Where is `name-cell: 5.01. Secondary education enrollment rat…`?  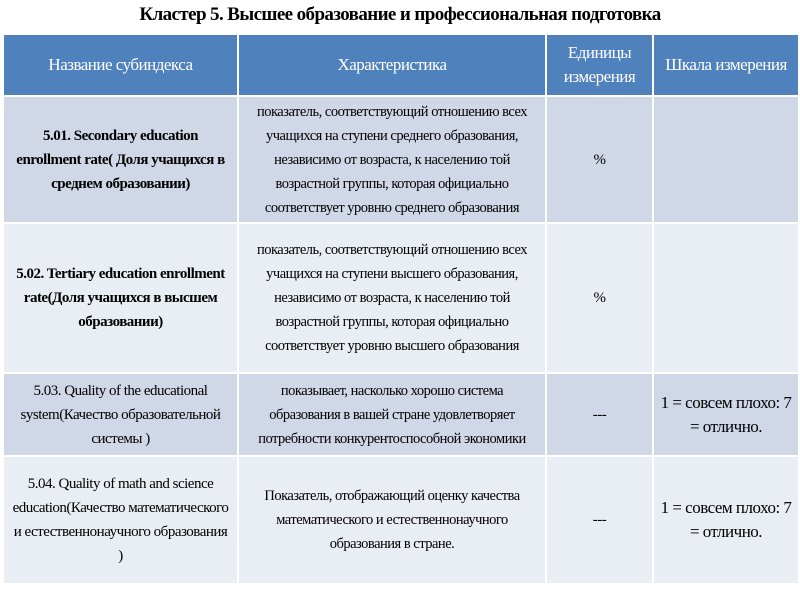 name-cell: 5.01. Secondary education enrollment rat… is located at coordinates (120, 159).